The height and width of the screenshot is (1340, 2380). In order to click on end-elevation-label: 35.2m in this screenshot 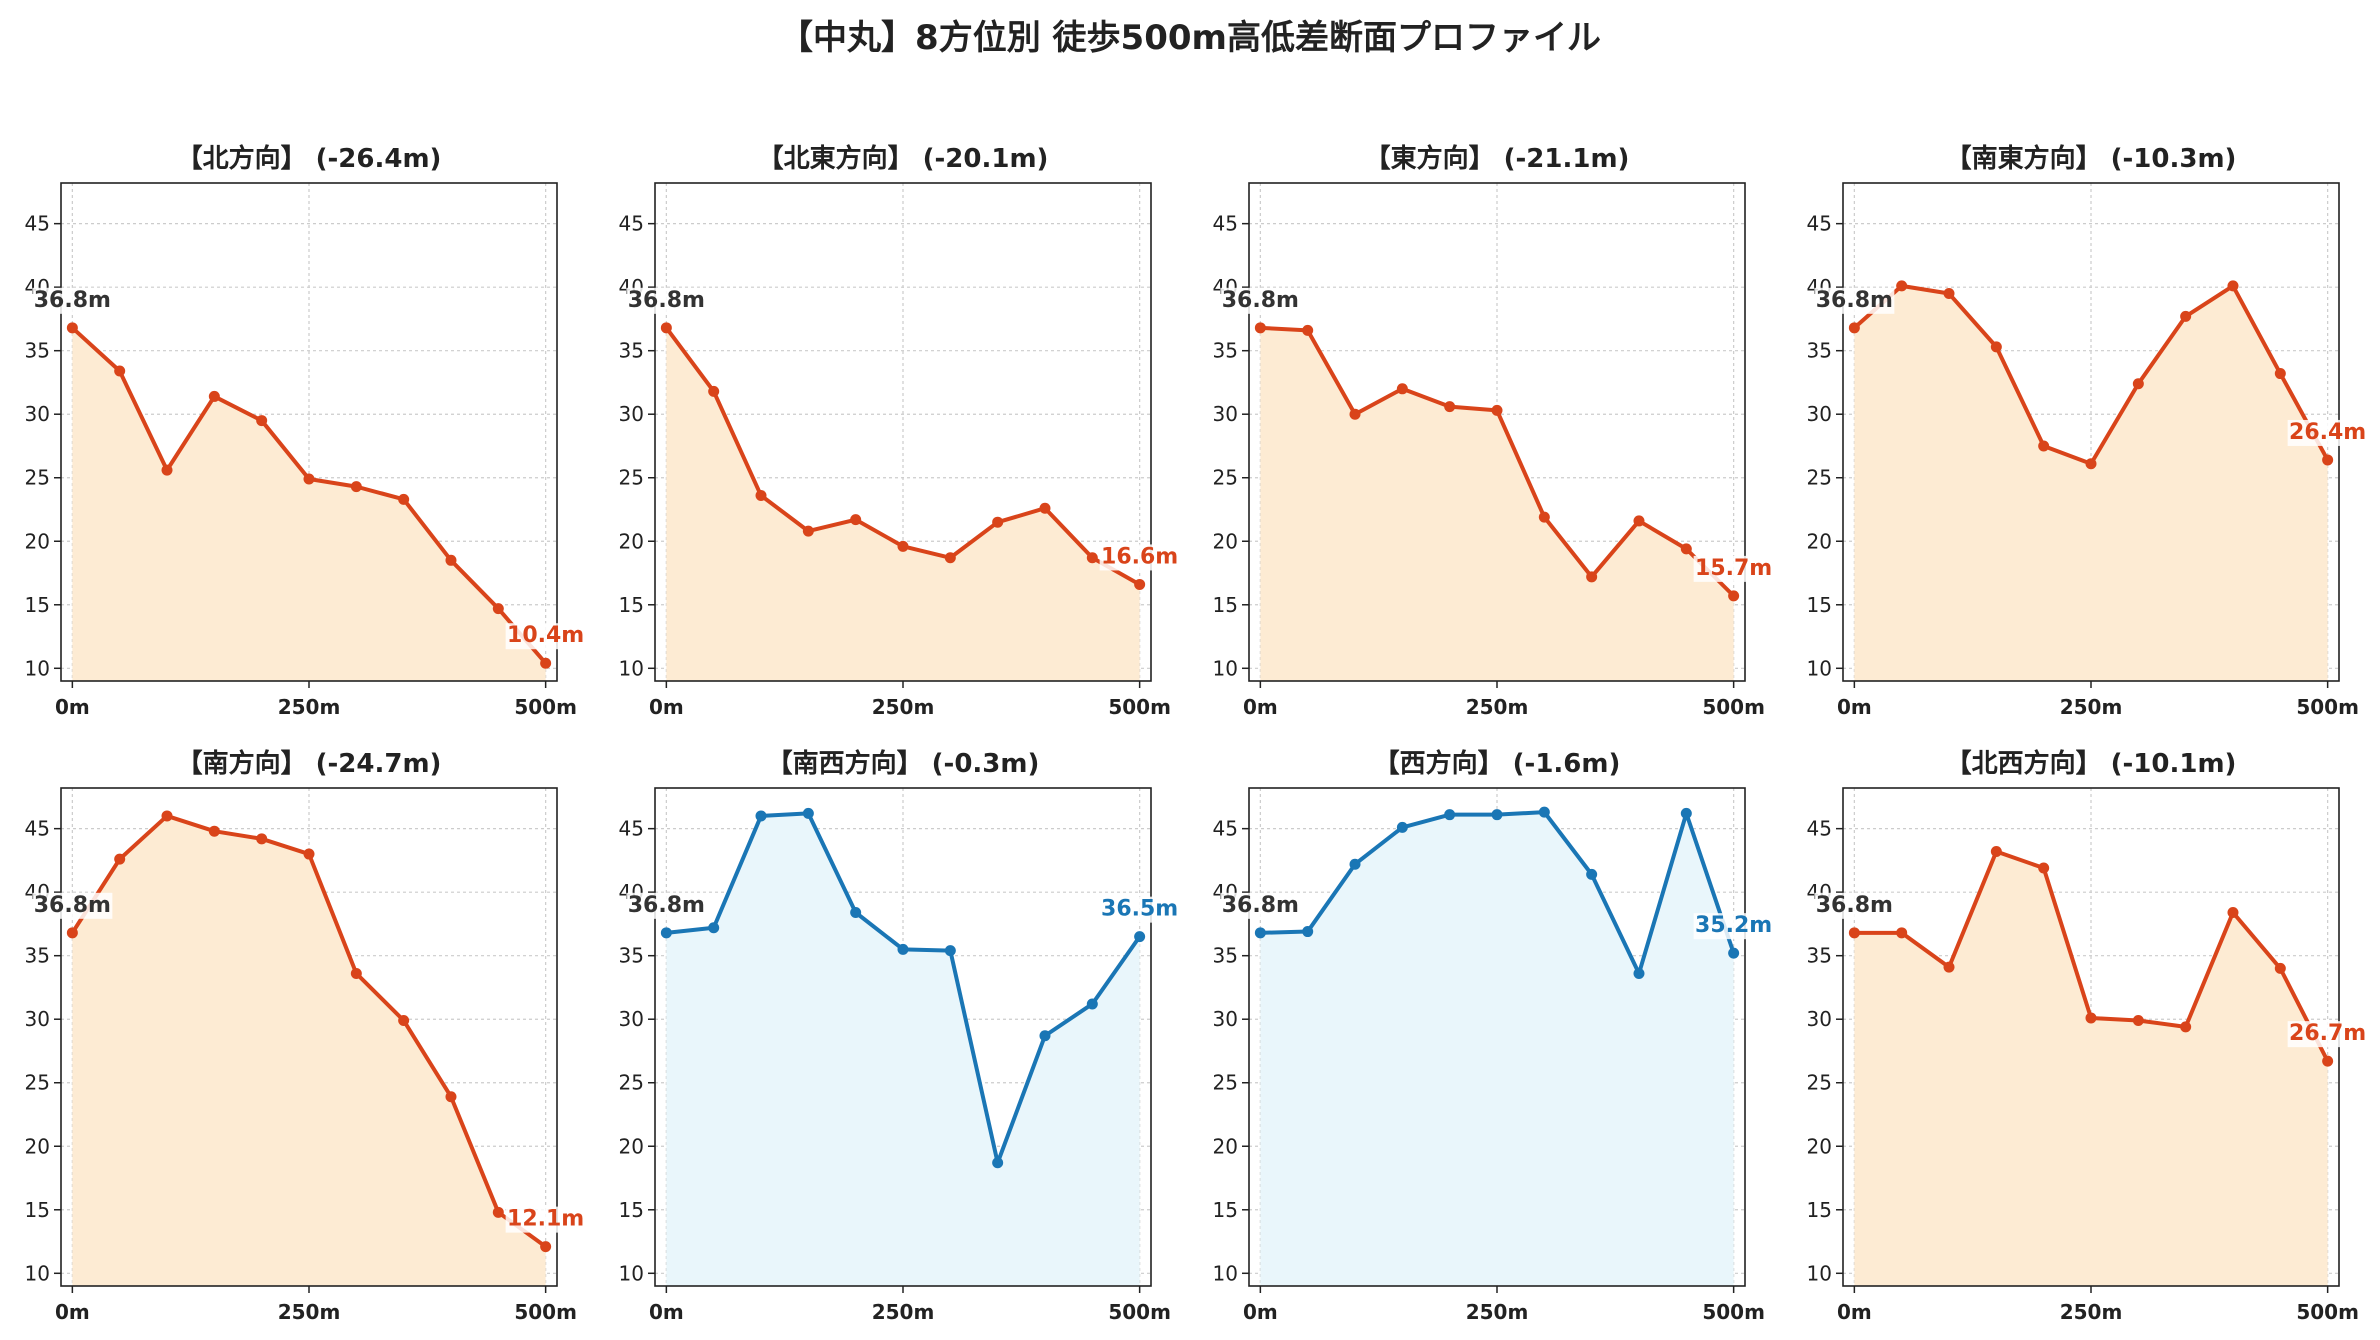, I will do `click(1733, 925)`.